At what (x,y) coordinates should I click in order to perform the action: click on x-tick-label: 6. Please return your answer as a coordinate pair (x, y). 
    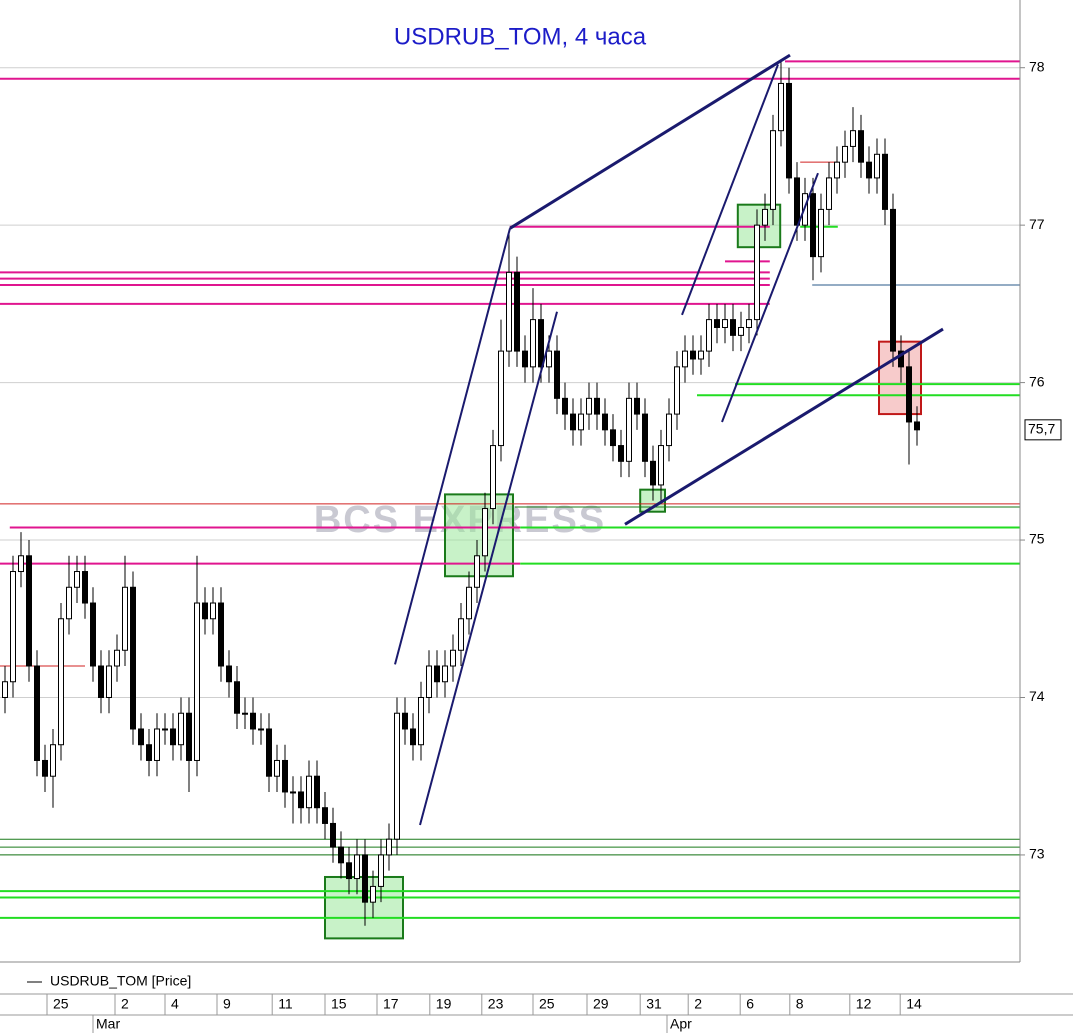
    Looking at the image, I should click on (750, 1004).